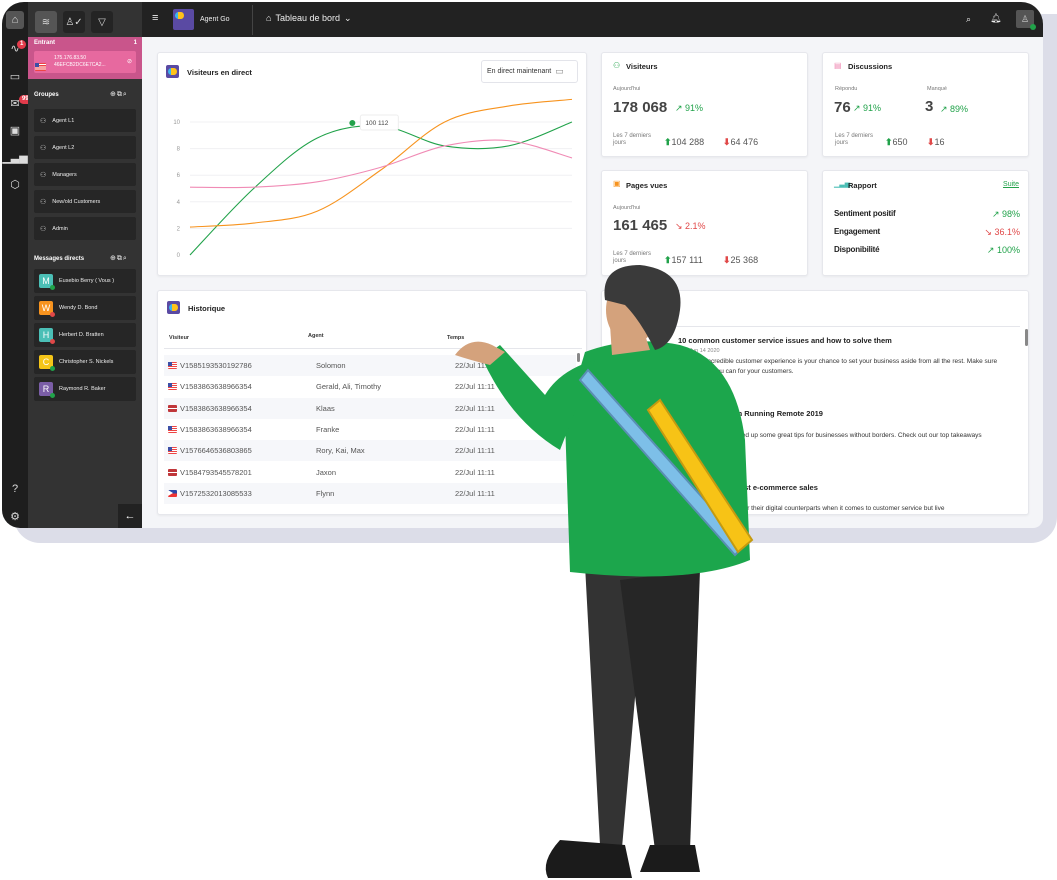 This screenshot has height=880, width=1057. Describe the element at coordinates (85, 389) in the screenshot. I see `direct-message-item: R Raymond R. Baker` at that location.